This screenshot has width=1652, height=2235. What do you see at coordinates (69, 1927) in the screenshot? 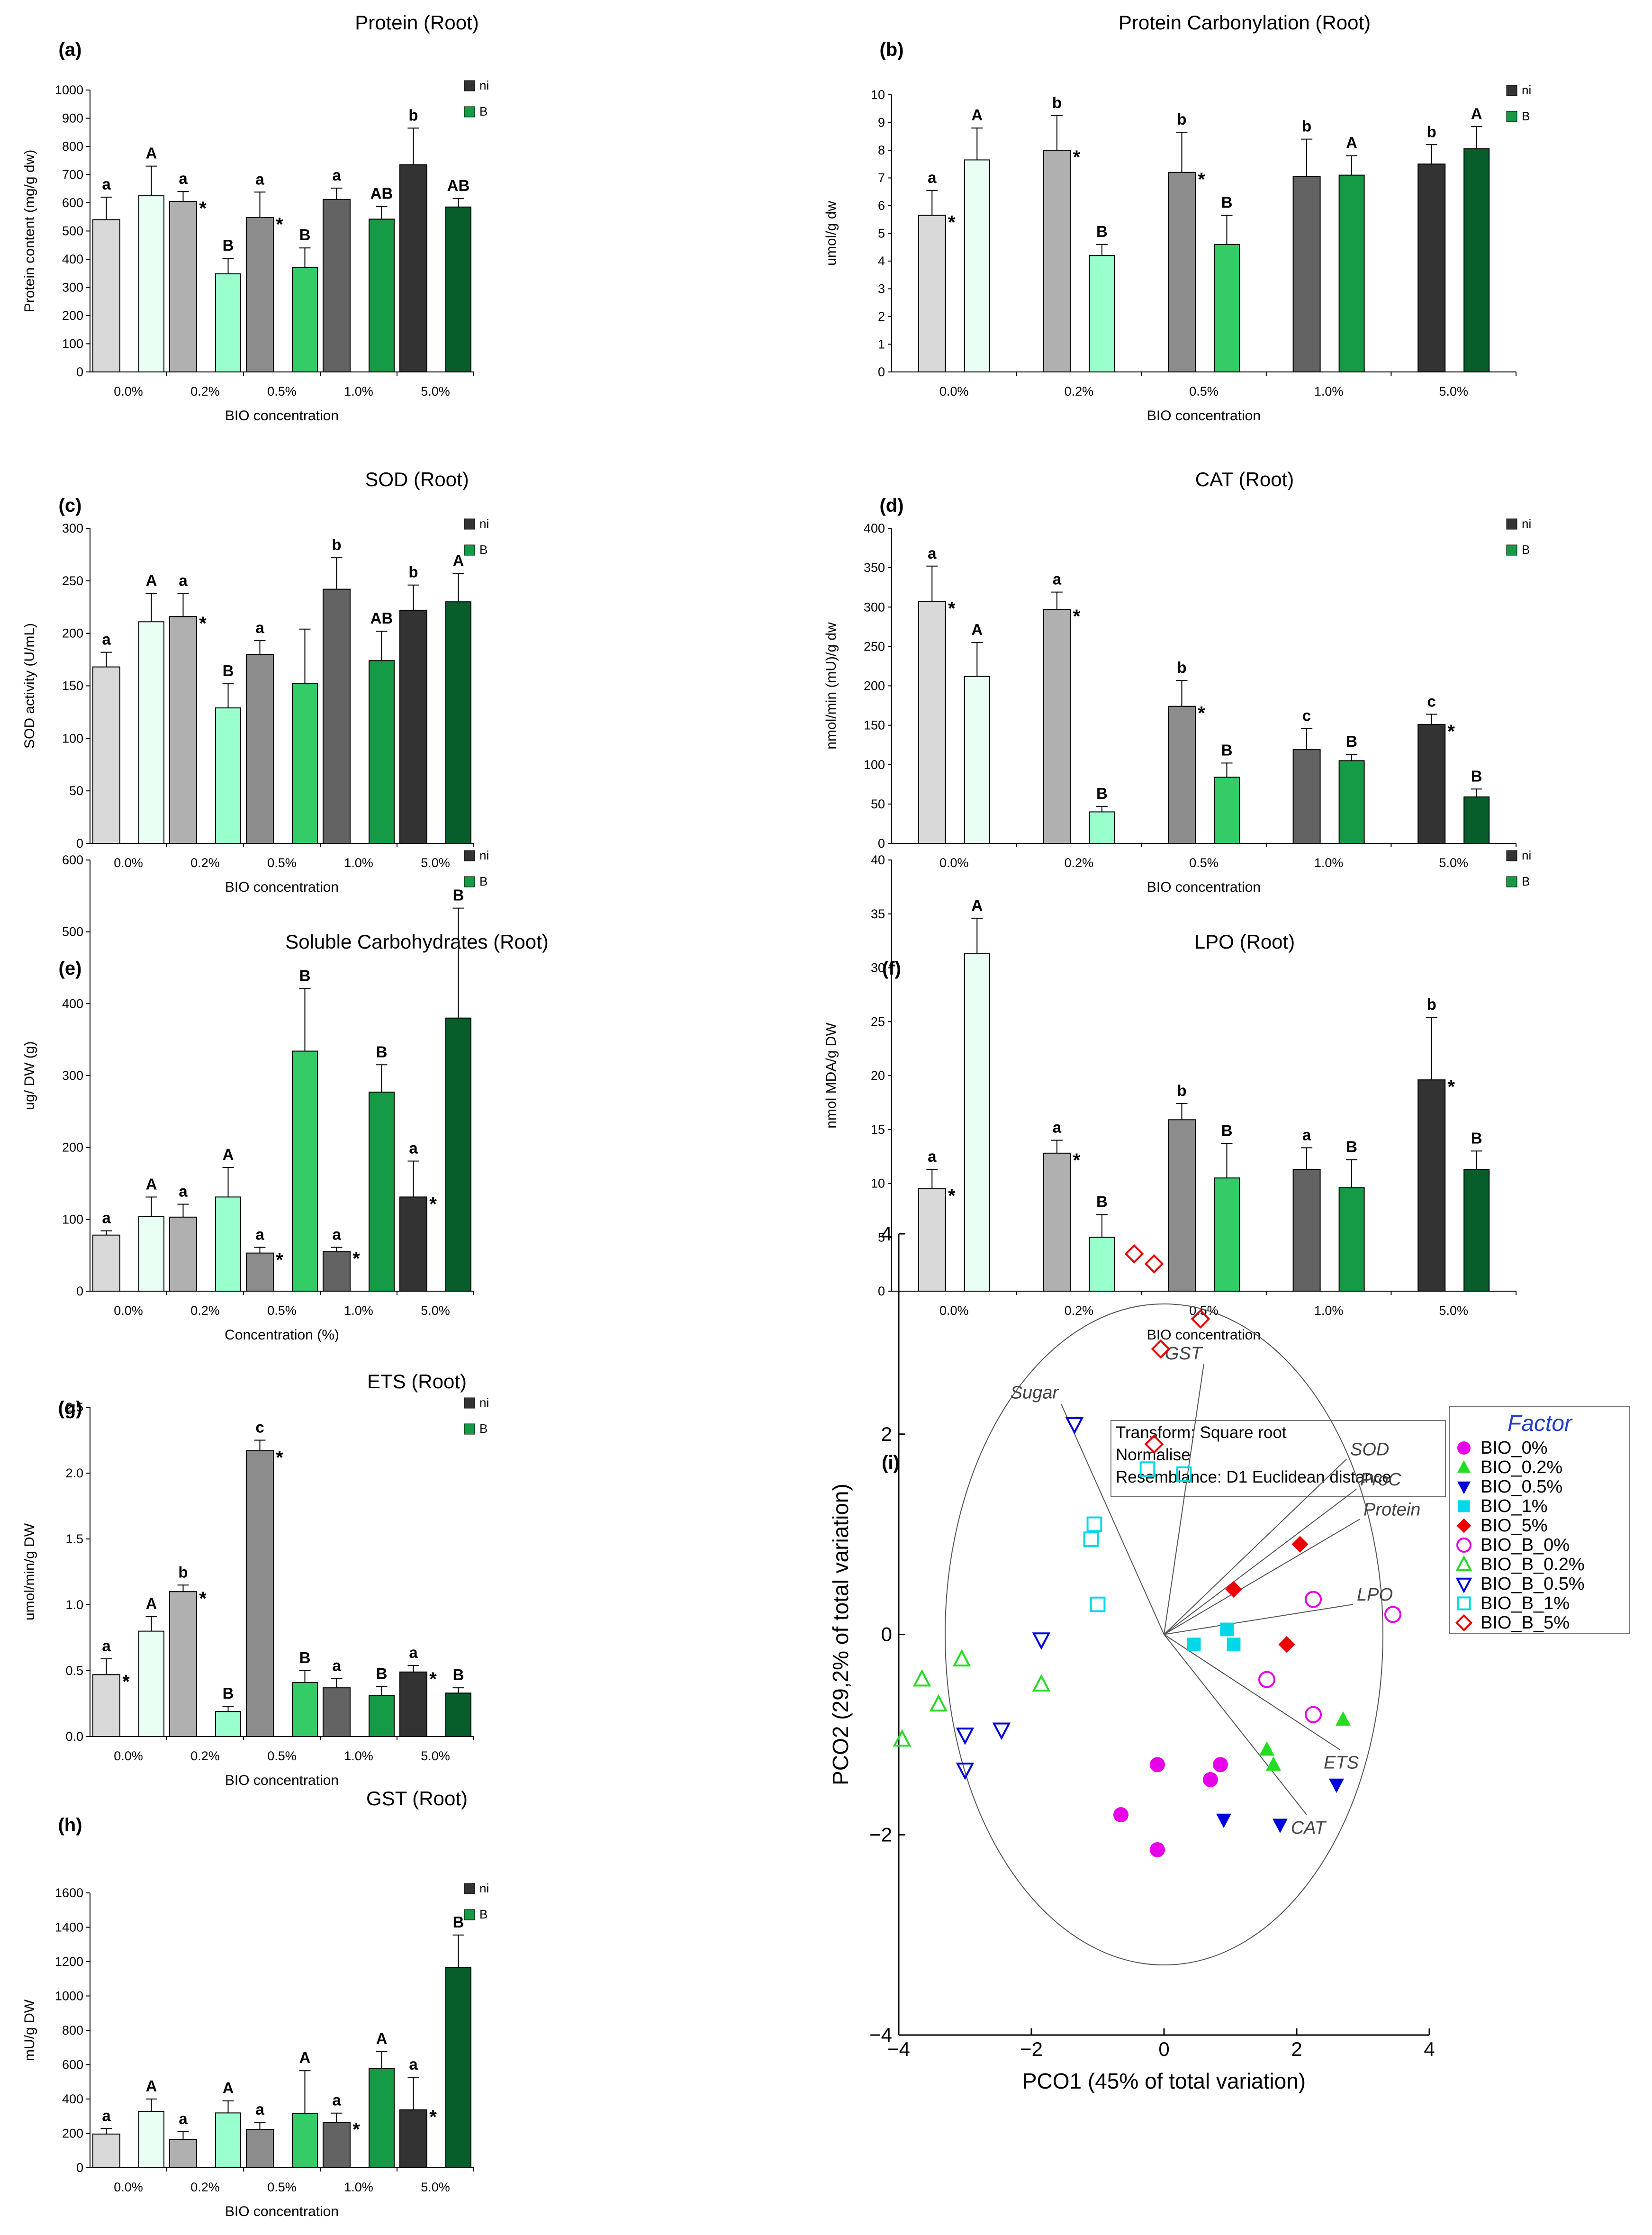
I see `y-tick-label: 1400` at bounding box center [69, 1927].